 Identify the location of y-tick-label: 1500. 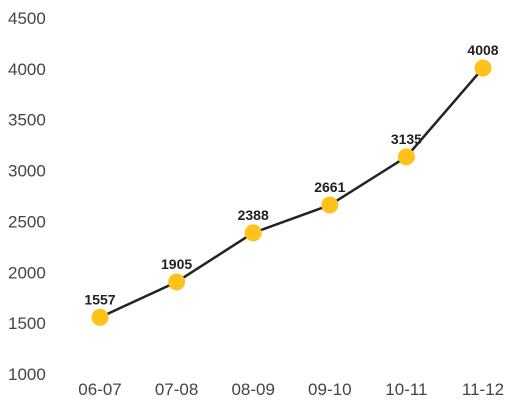
(27, 323).